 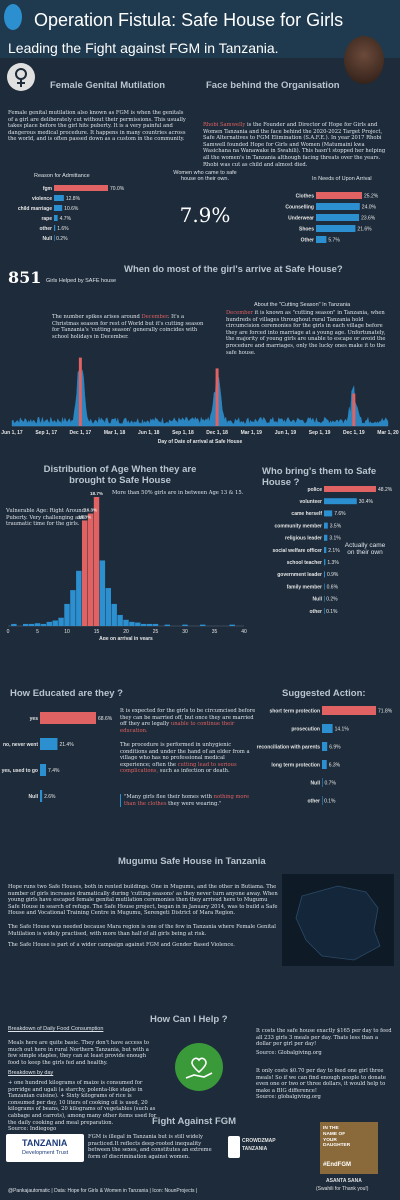 I want to click on tanzania-map, so click(x=338, y=920).